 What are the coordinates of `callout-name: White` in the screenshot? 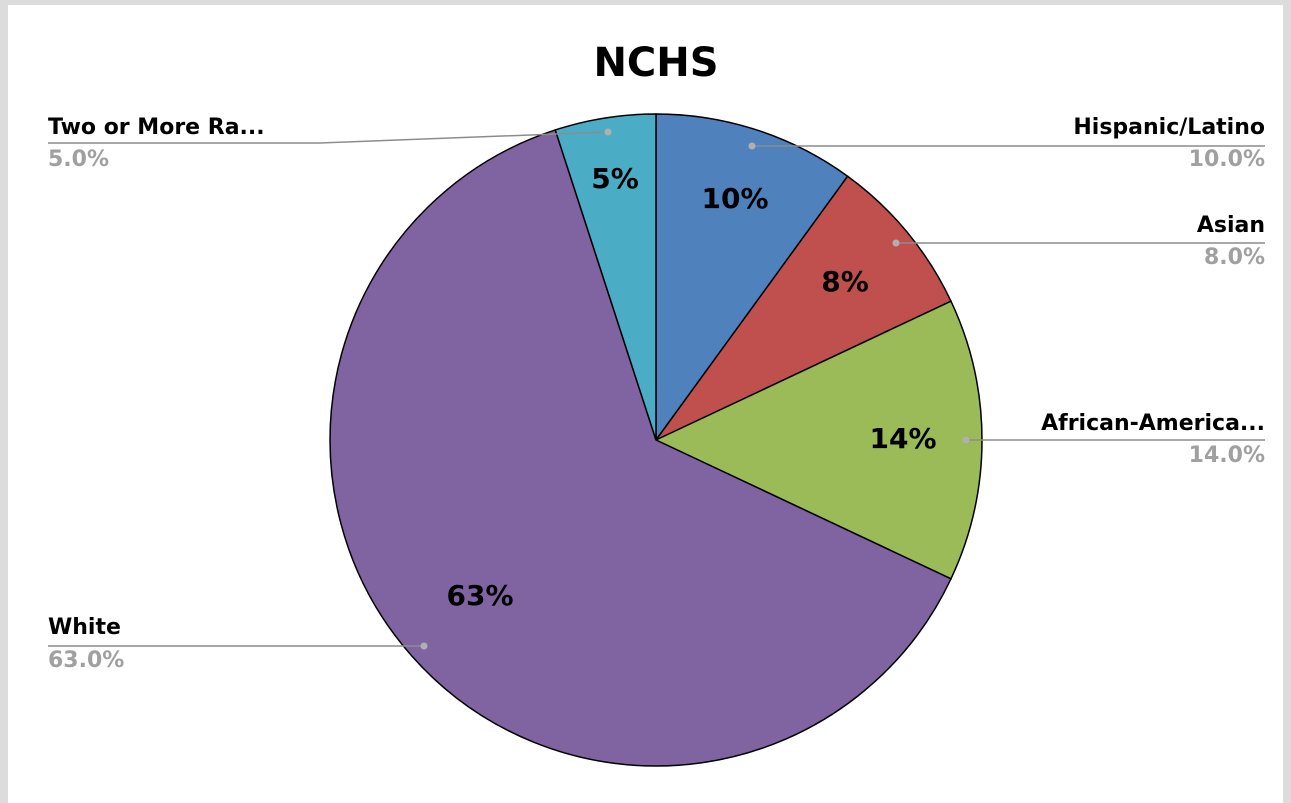 It's located at (84, 627).